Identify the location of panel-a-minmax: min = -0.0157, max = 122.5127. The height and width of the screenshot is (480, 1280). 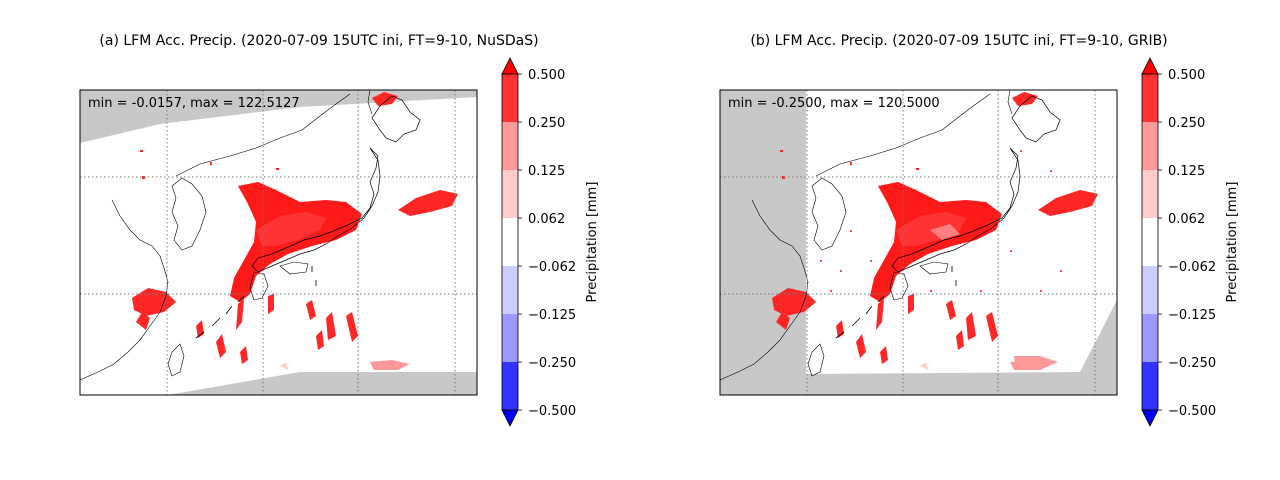
(194, 103).